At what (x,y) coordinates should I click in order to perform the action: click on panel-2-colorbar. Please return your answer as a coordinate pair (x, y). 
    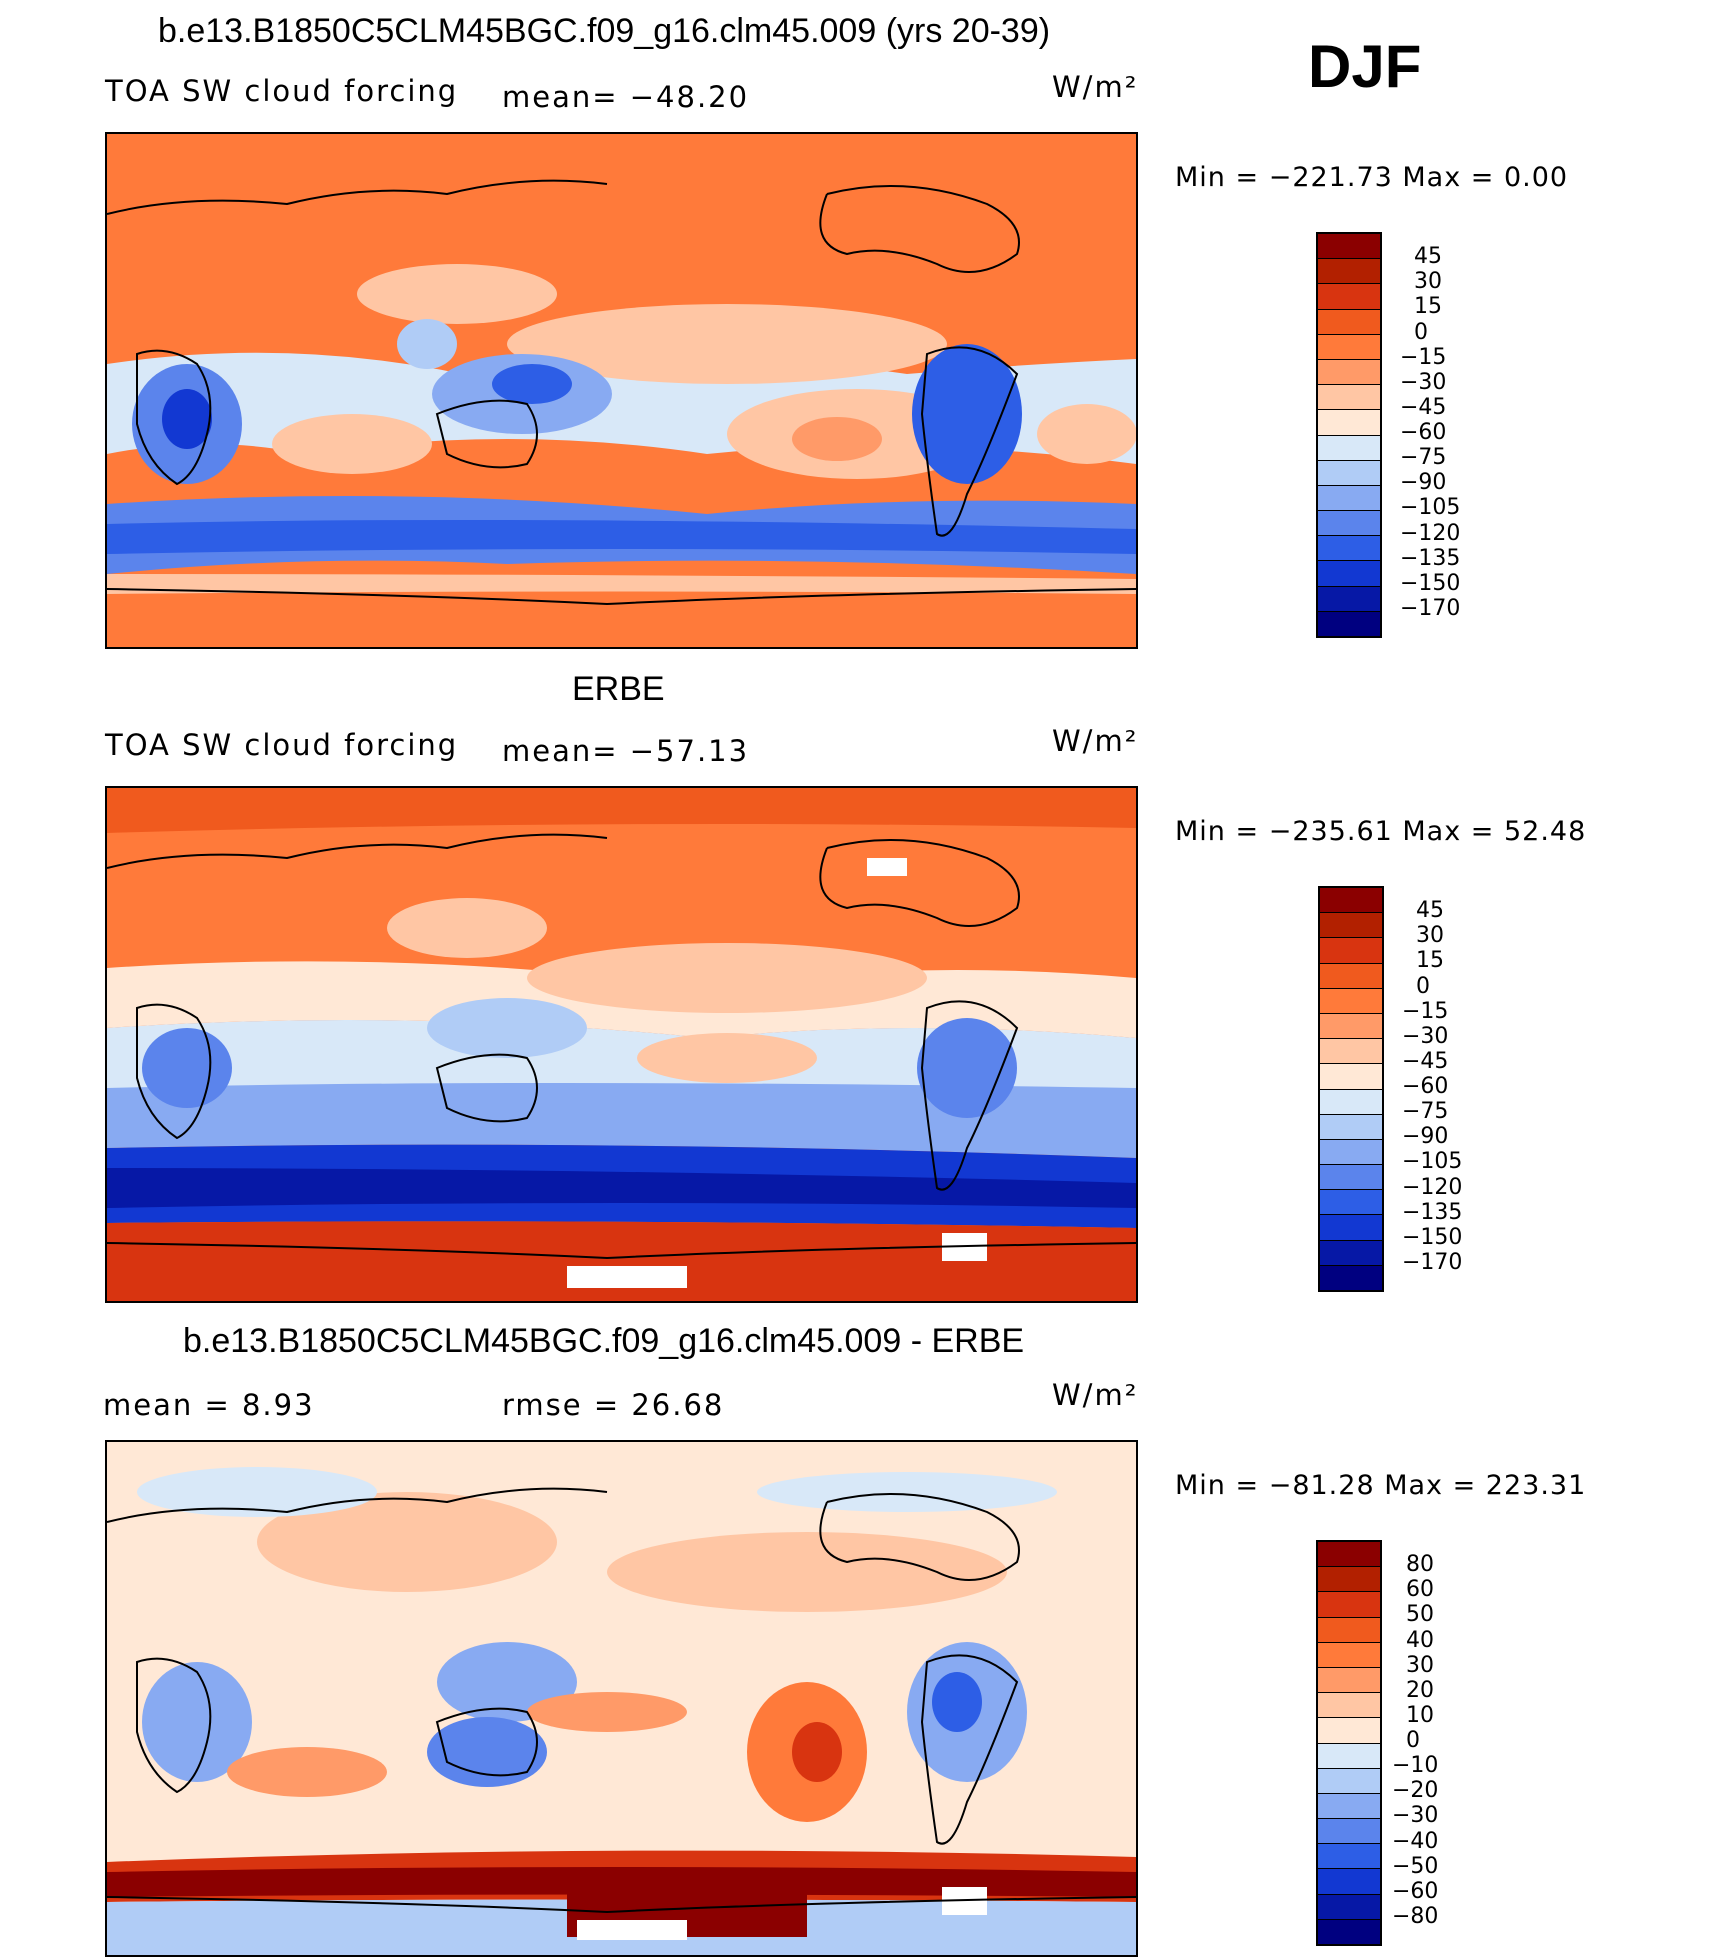
    Looking at the image, I should click on (1351, 1089).